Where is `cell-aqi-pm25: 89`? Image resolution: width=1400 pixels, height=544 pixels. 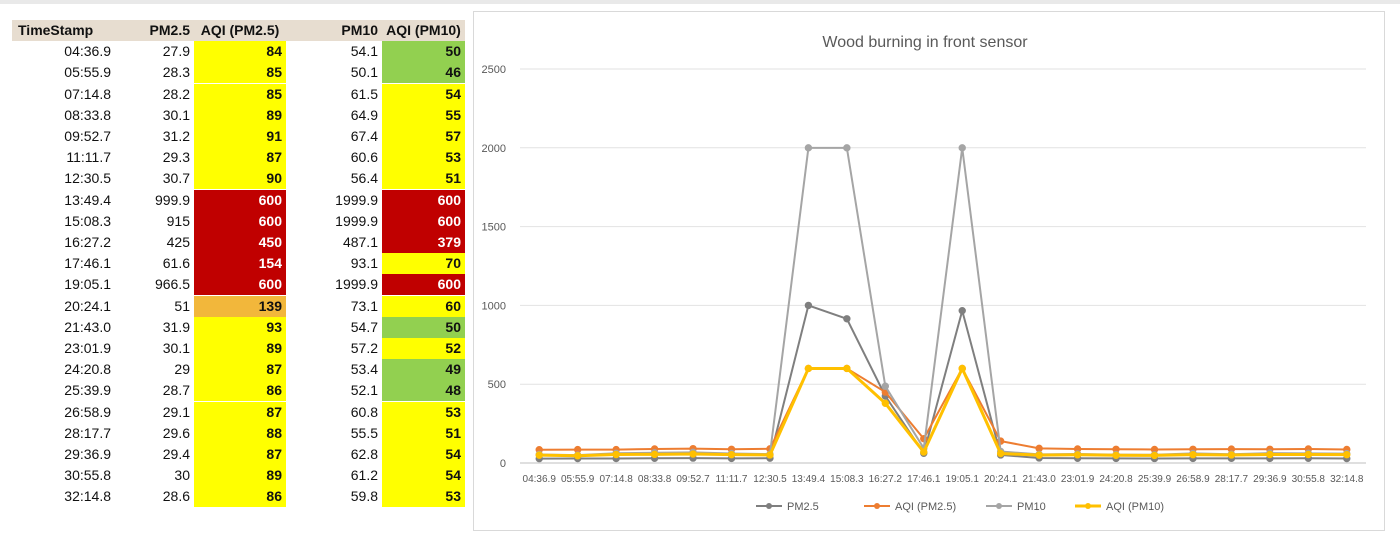 cell-aqi-pm25: 89 is located at coordinates (240, 476).